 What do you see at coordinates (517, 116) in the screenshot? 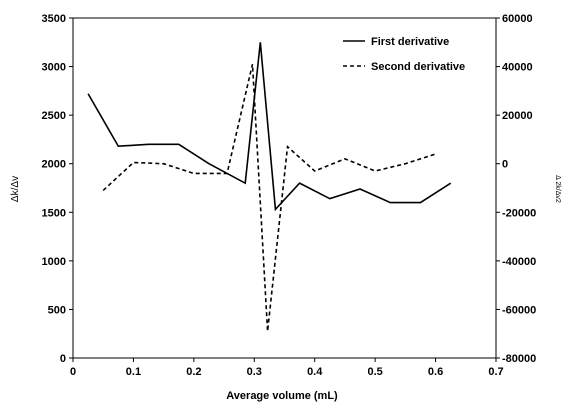
I see `y-right-tick-label: 20000` at bounding box center [517, 116].